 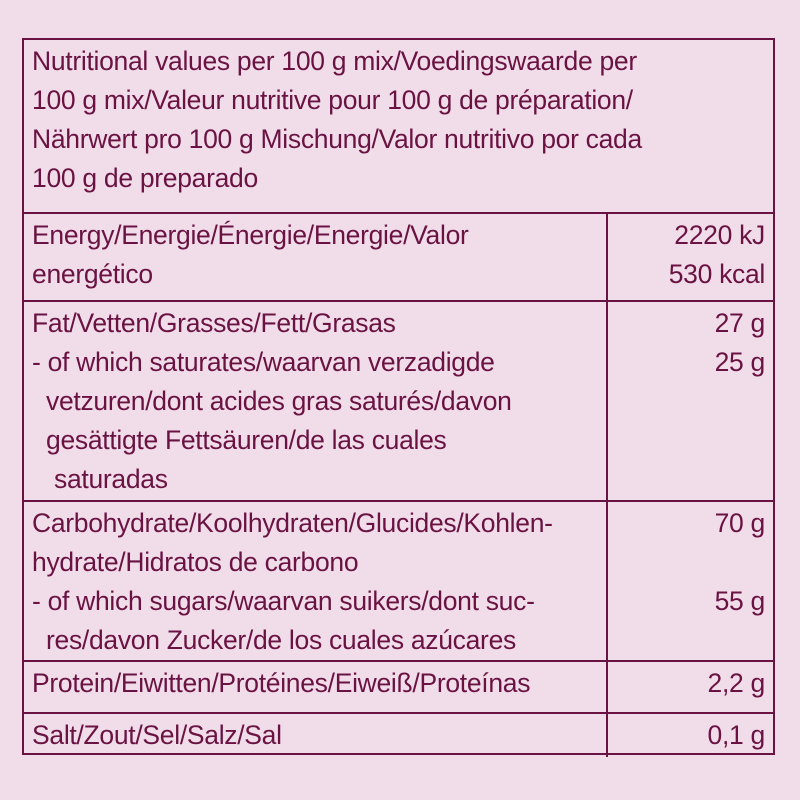 I want to click on value-kj: 2220 kJ, so click(x=719, y=235).